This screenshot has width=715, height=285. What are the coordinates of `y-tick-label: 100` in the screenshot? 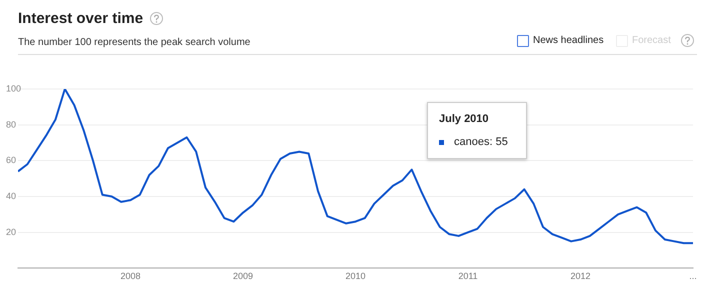 It's located at (14, 88).